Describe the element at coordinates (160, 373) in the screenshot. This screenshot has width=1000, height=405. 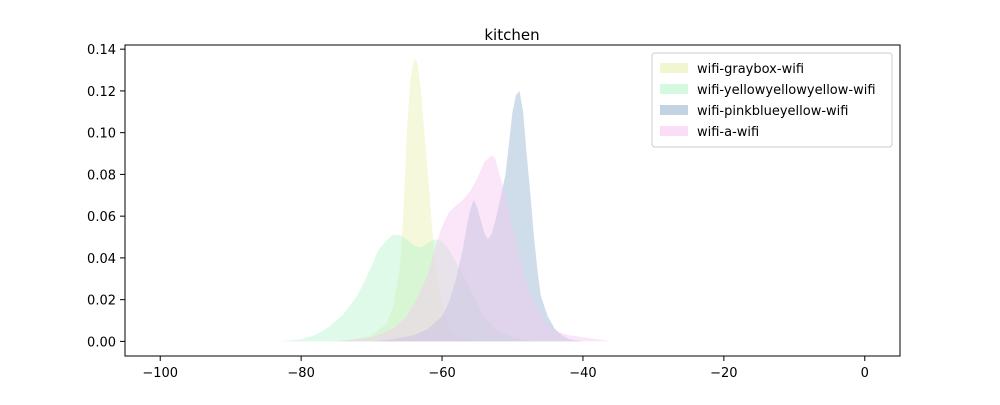
I see `x-tick-label: −100` at that location.